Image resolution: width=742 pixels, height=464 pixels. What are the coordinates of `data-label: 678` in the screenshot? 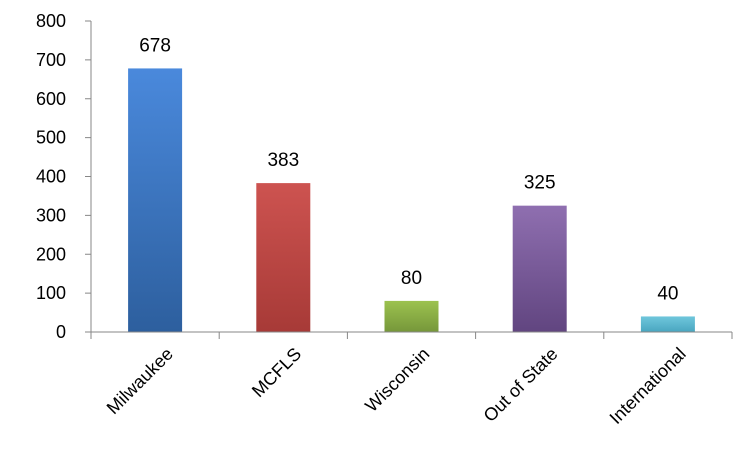 It's located at (155, 45).